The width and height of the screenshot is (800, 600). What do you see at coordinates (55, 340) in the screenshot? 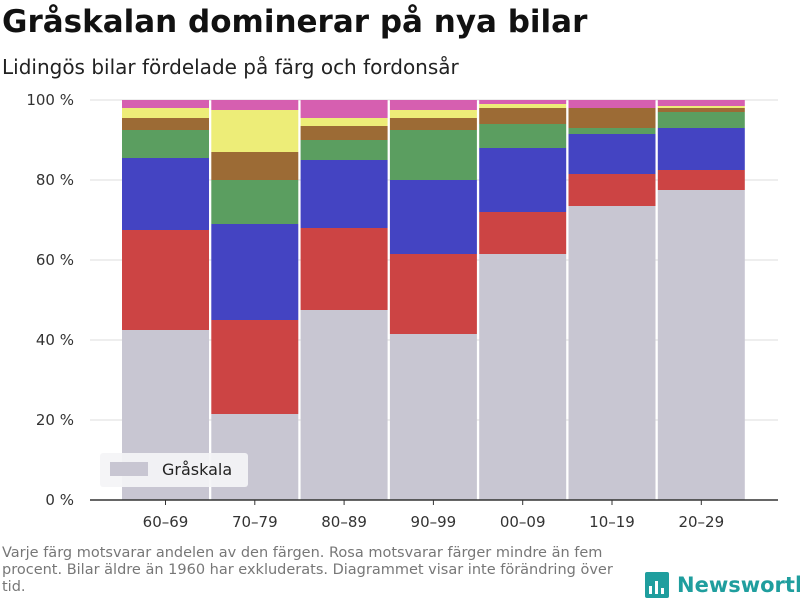
I see `y-tick-label: 40 %` at bounding box center [55, 340].